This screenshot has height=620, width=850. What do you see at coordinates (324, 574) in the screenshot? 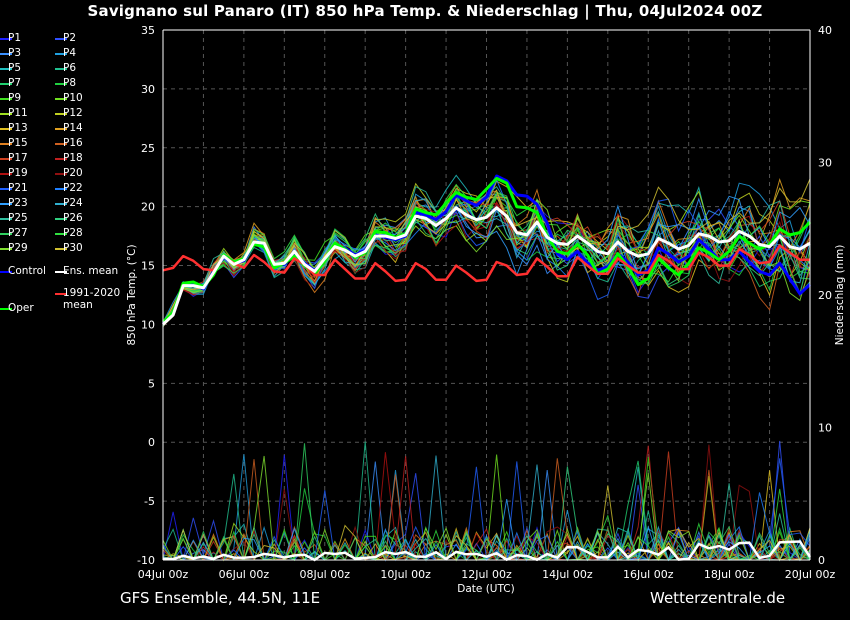
I see `x-tick-label: 08Jul 00z` at bounding box center [324, 574].